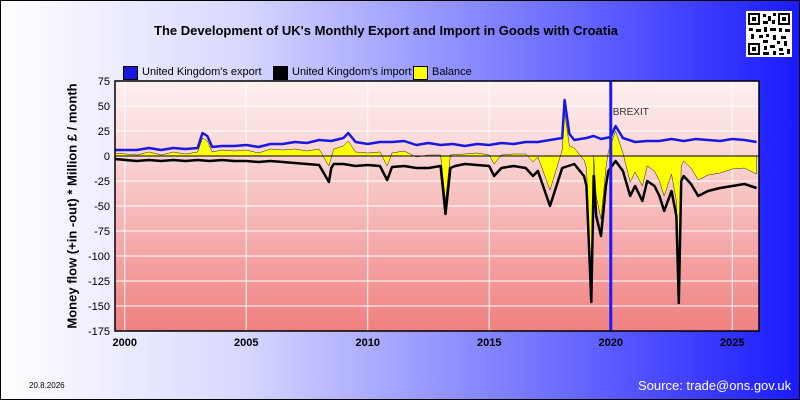 Image resolution: width=800 pixels, height=400 pixels. I want to click on y-tick-label: -125, so click(99, 282).